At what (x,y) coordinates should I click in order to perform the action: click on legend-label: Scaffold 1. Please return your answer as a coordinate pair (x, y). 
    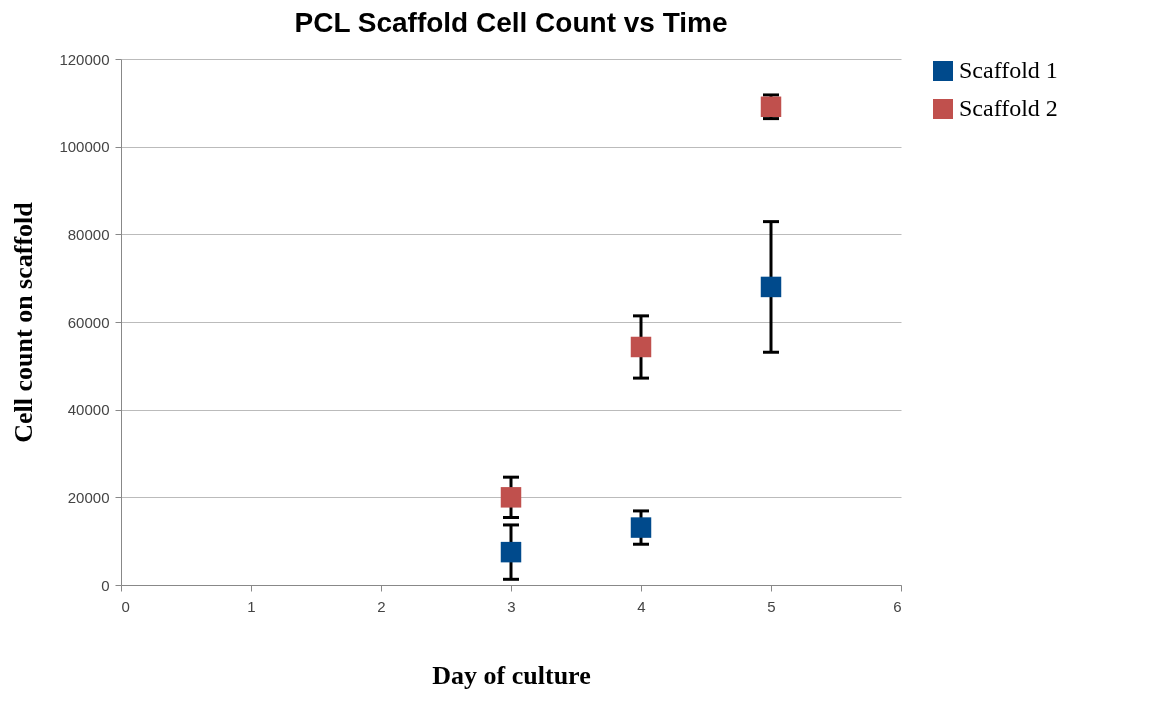
    Looking at the image, I should click on (1008, 70).